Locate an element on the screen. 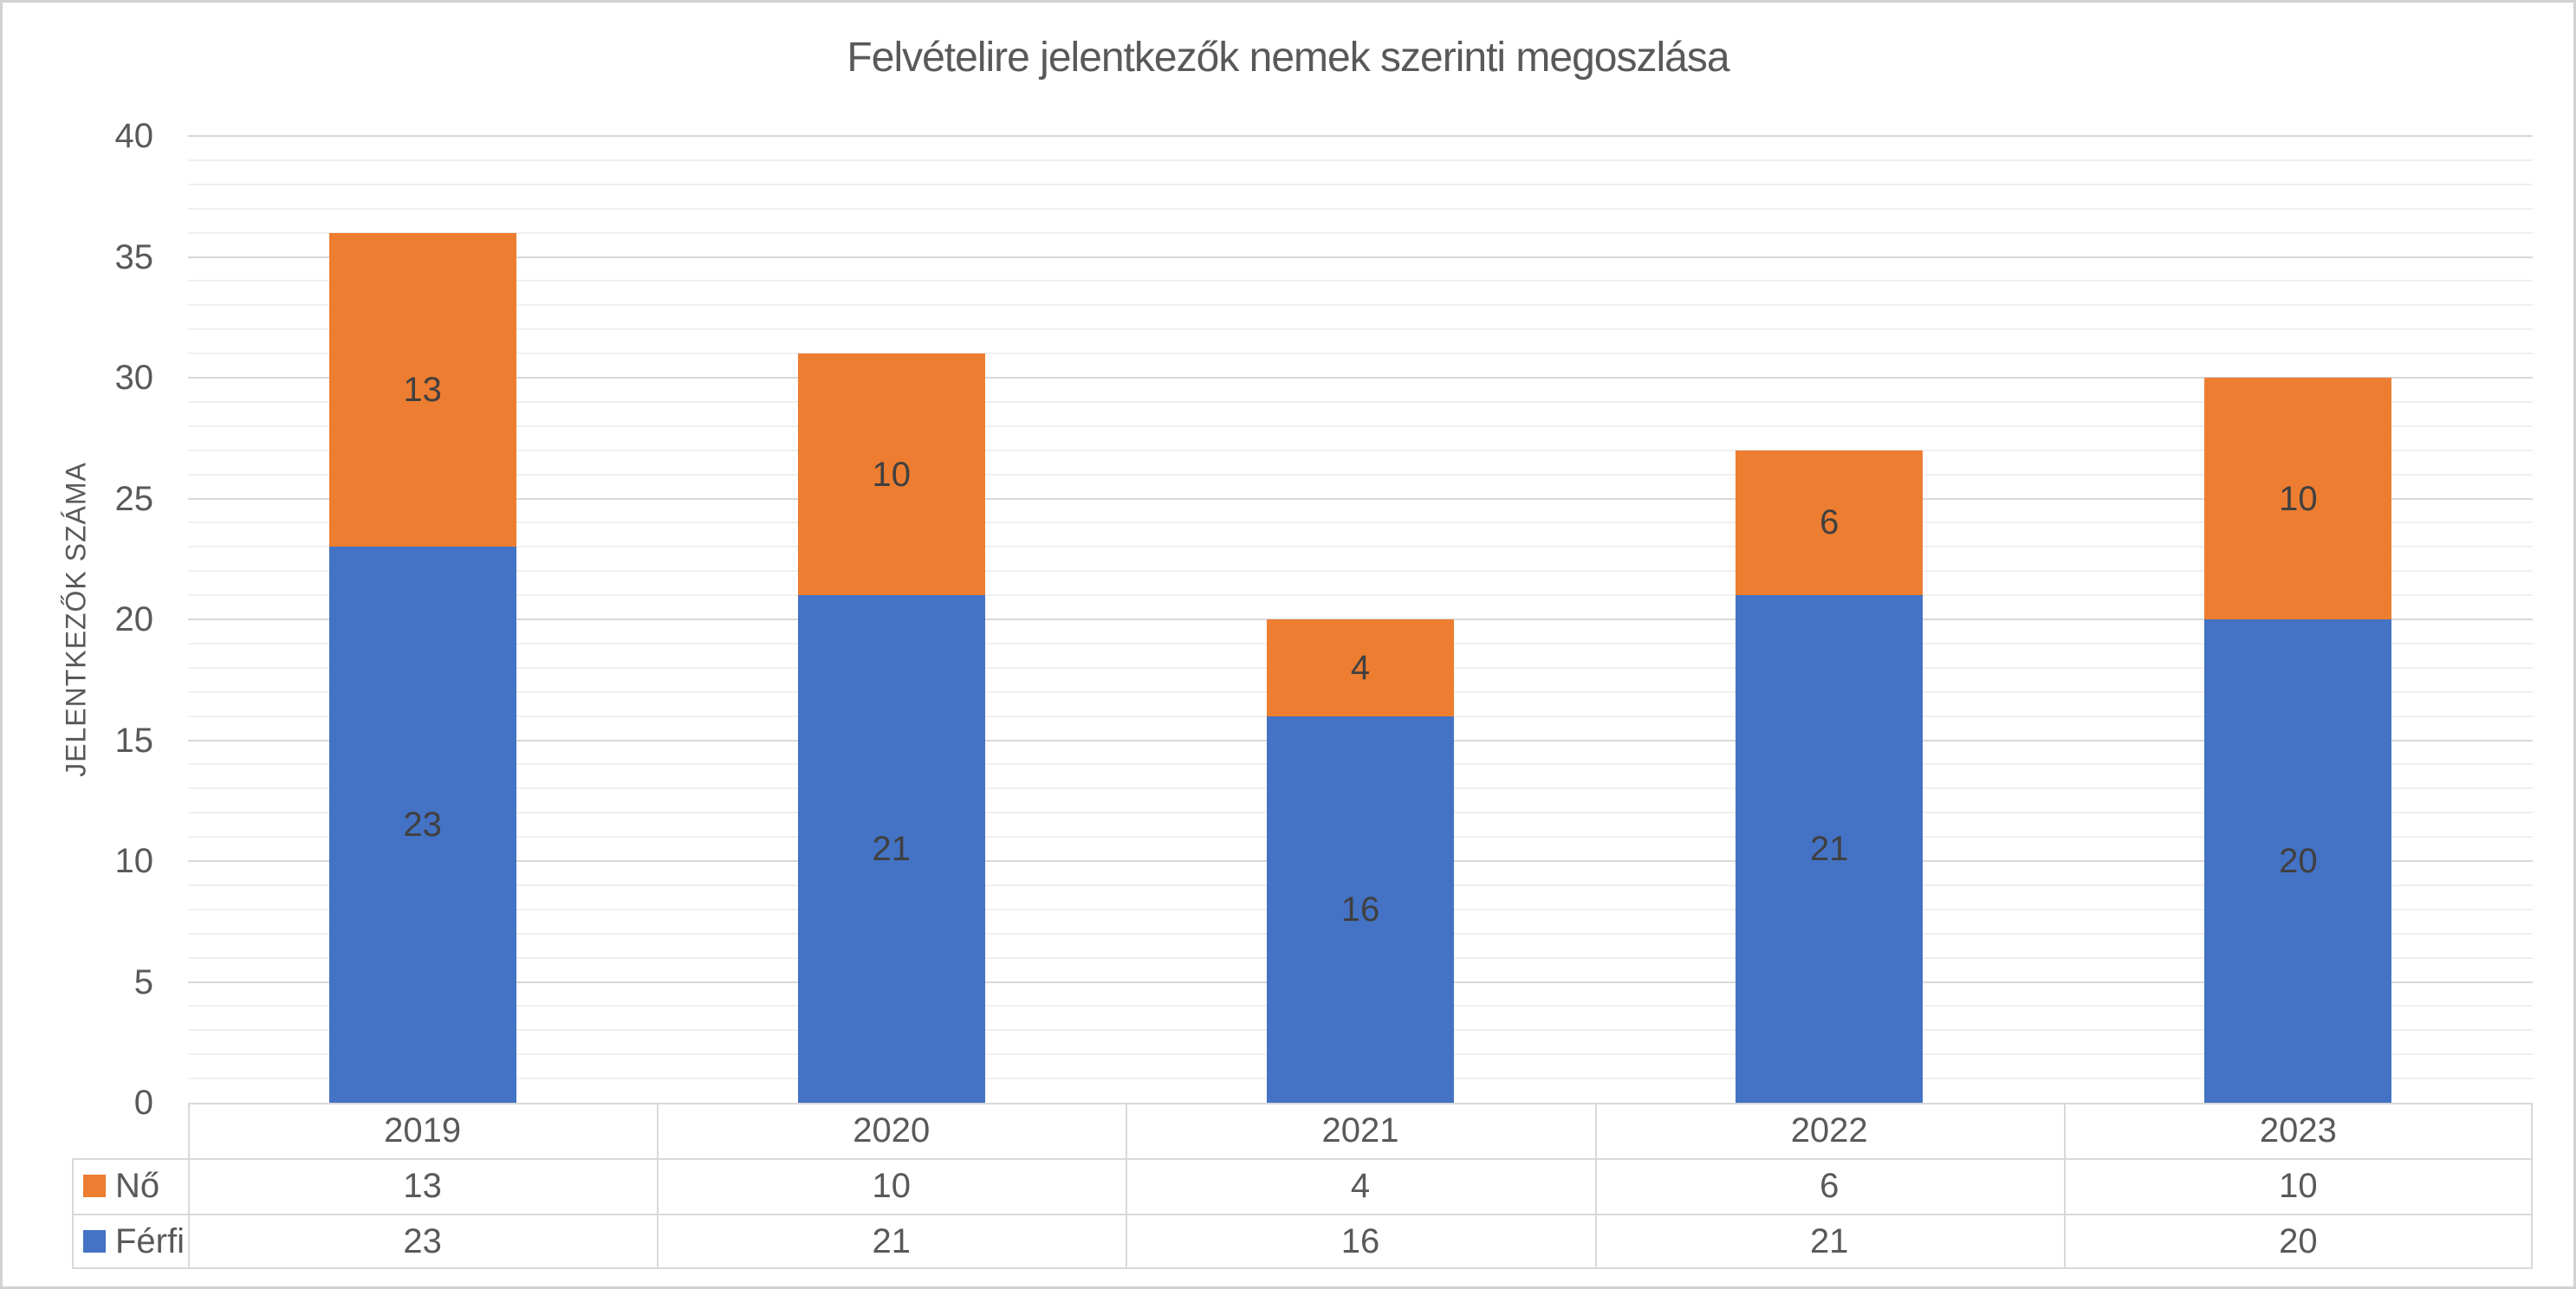 The width and height of the screenshot is (2576, 1289). legend-swatch-Férfi is located at coordinates (95, 1241).